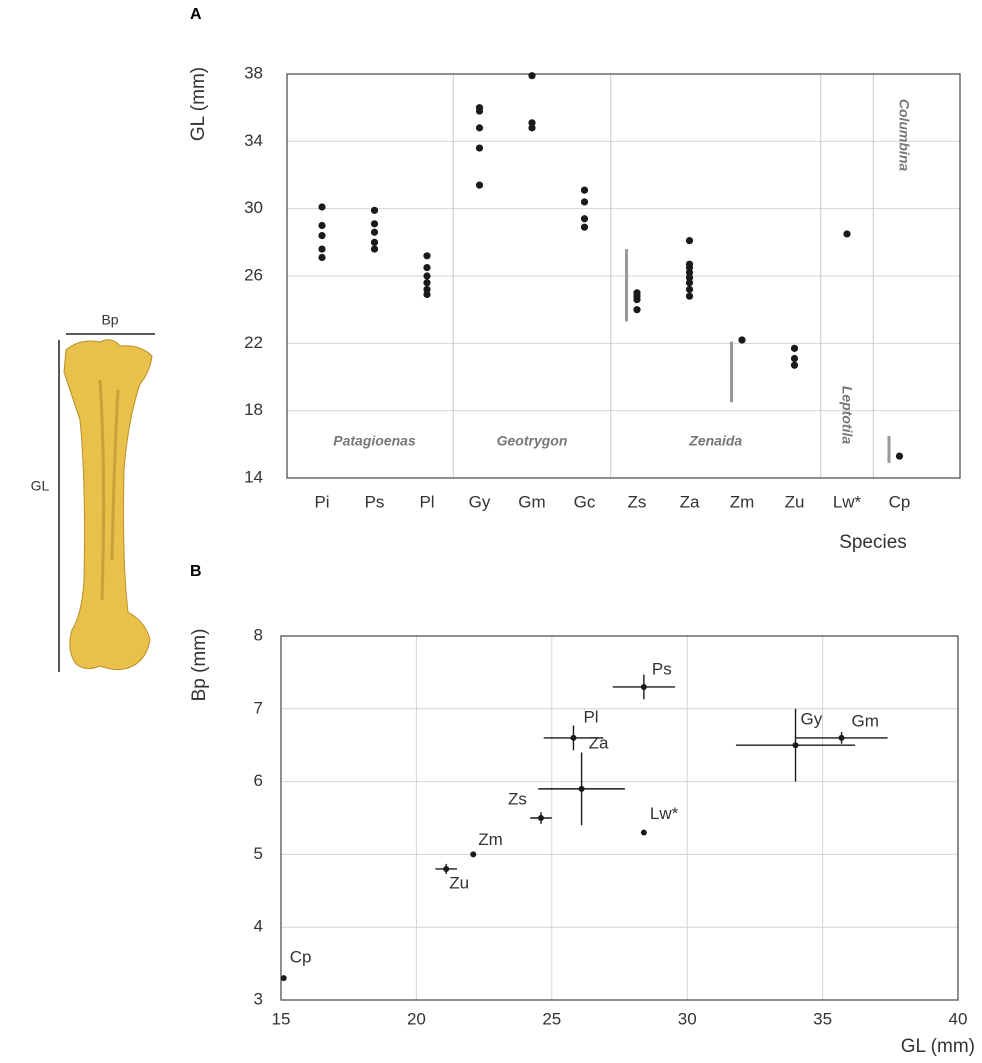  I want to click on point-label: Zm, so click(490, 839).